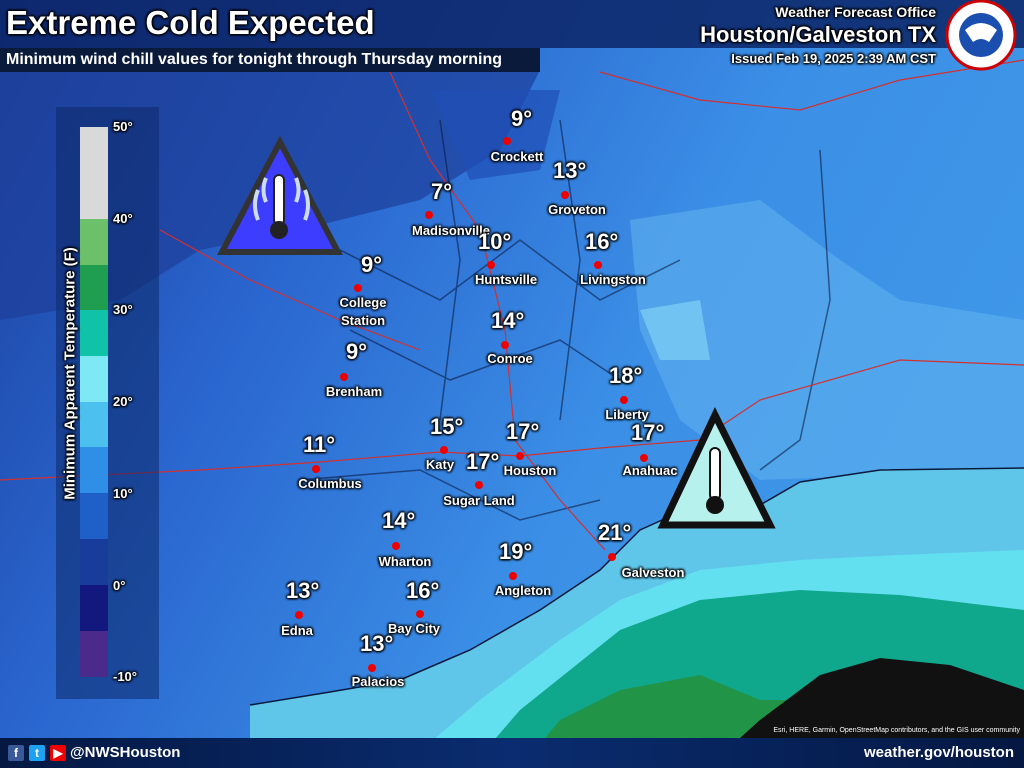  I want to click on city-name: Brenham, so click(354, 391).